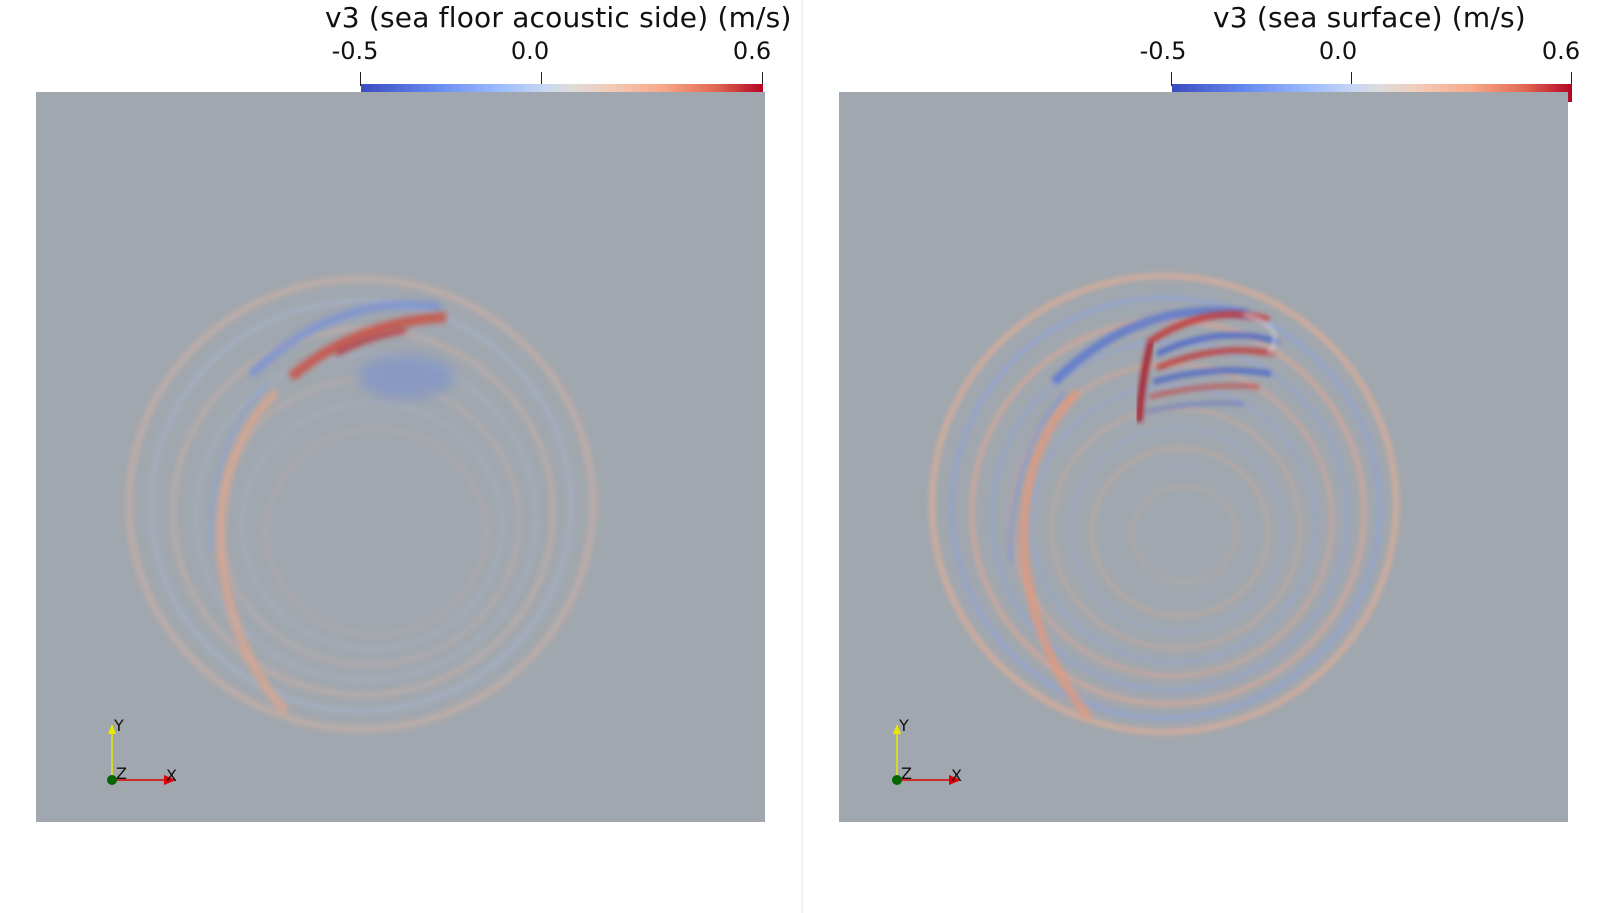  What do you see at coordinates (119, 725) in the screenshot?
I see `axis-y-label-left: Y` at bounding box center [119, 725].